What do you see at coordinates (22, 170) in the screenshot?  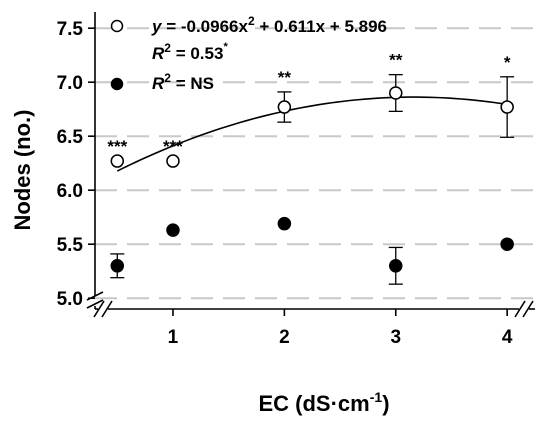 I see `y-axis-title: Nodes (no.)` at bounding box center [22, 170].